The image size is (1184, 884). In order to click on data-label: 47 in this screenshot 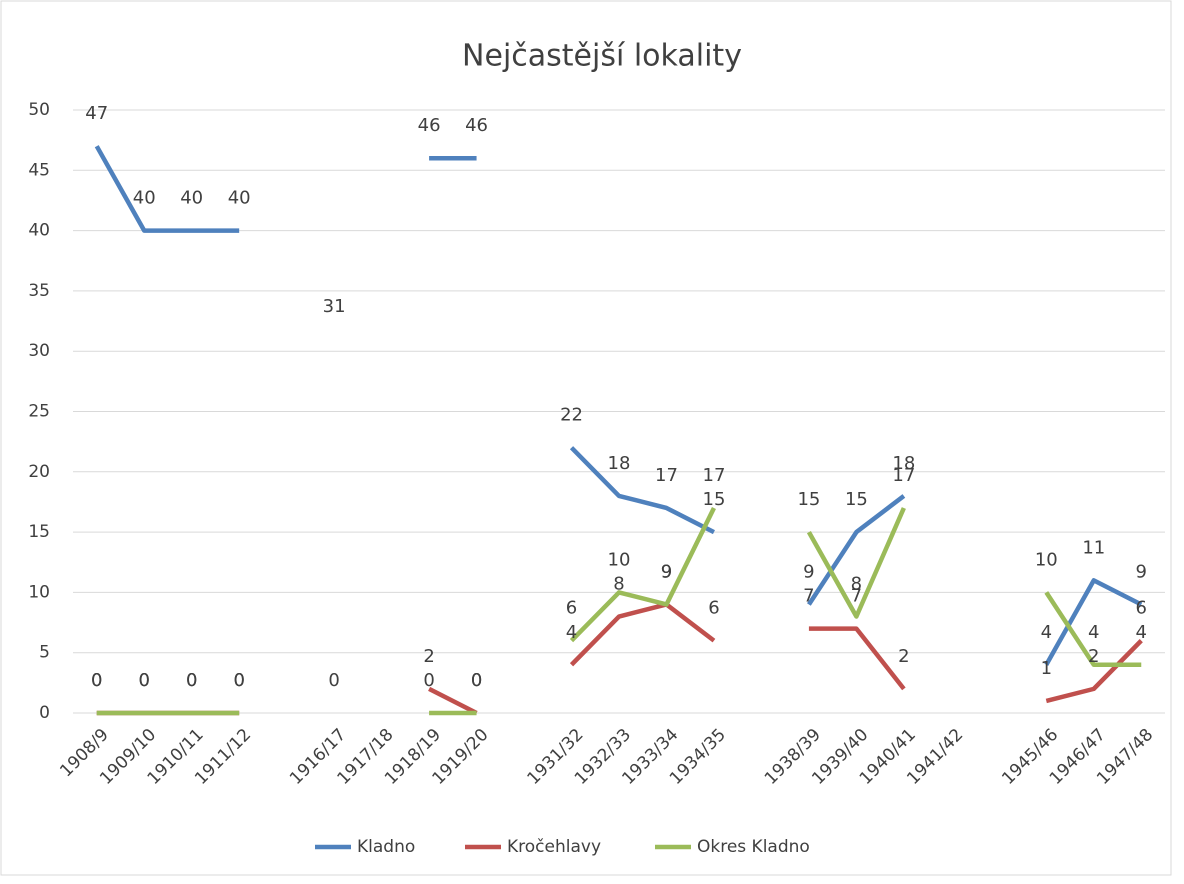, I will do `click(96, 113)`.